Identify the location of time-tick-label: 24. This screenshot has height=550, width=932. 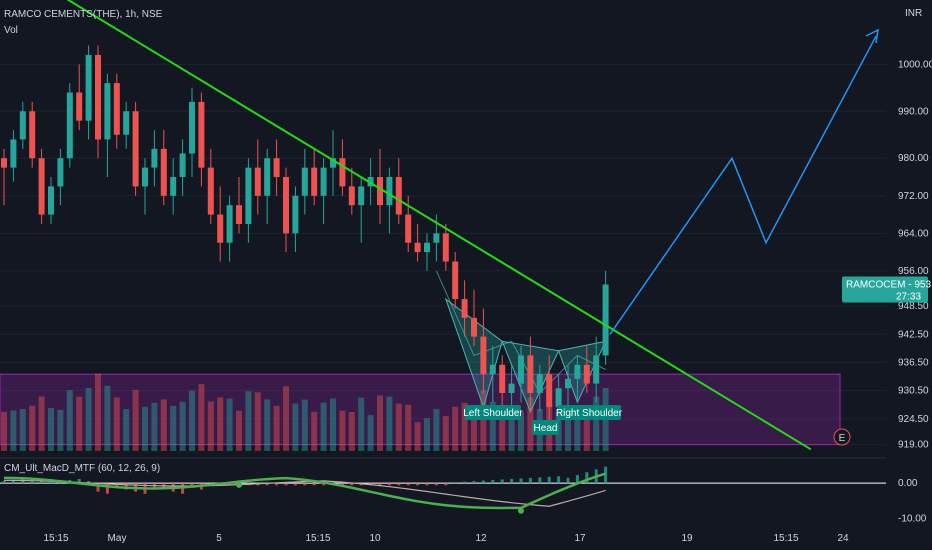
(843, 538).